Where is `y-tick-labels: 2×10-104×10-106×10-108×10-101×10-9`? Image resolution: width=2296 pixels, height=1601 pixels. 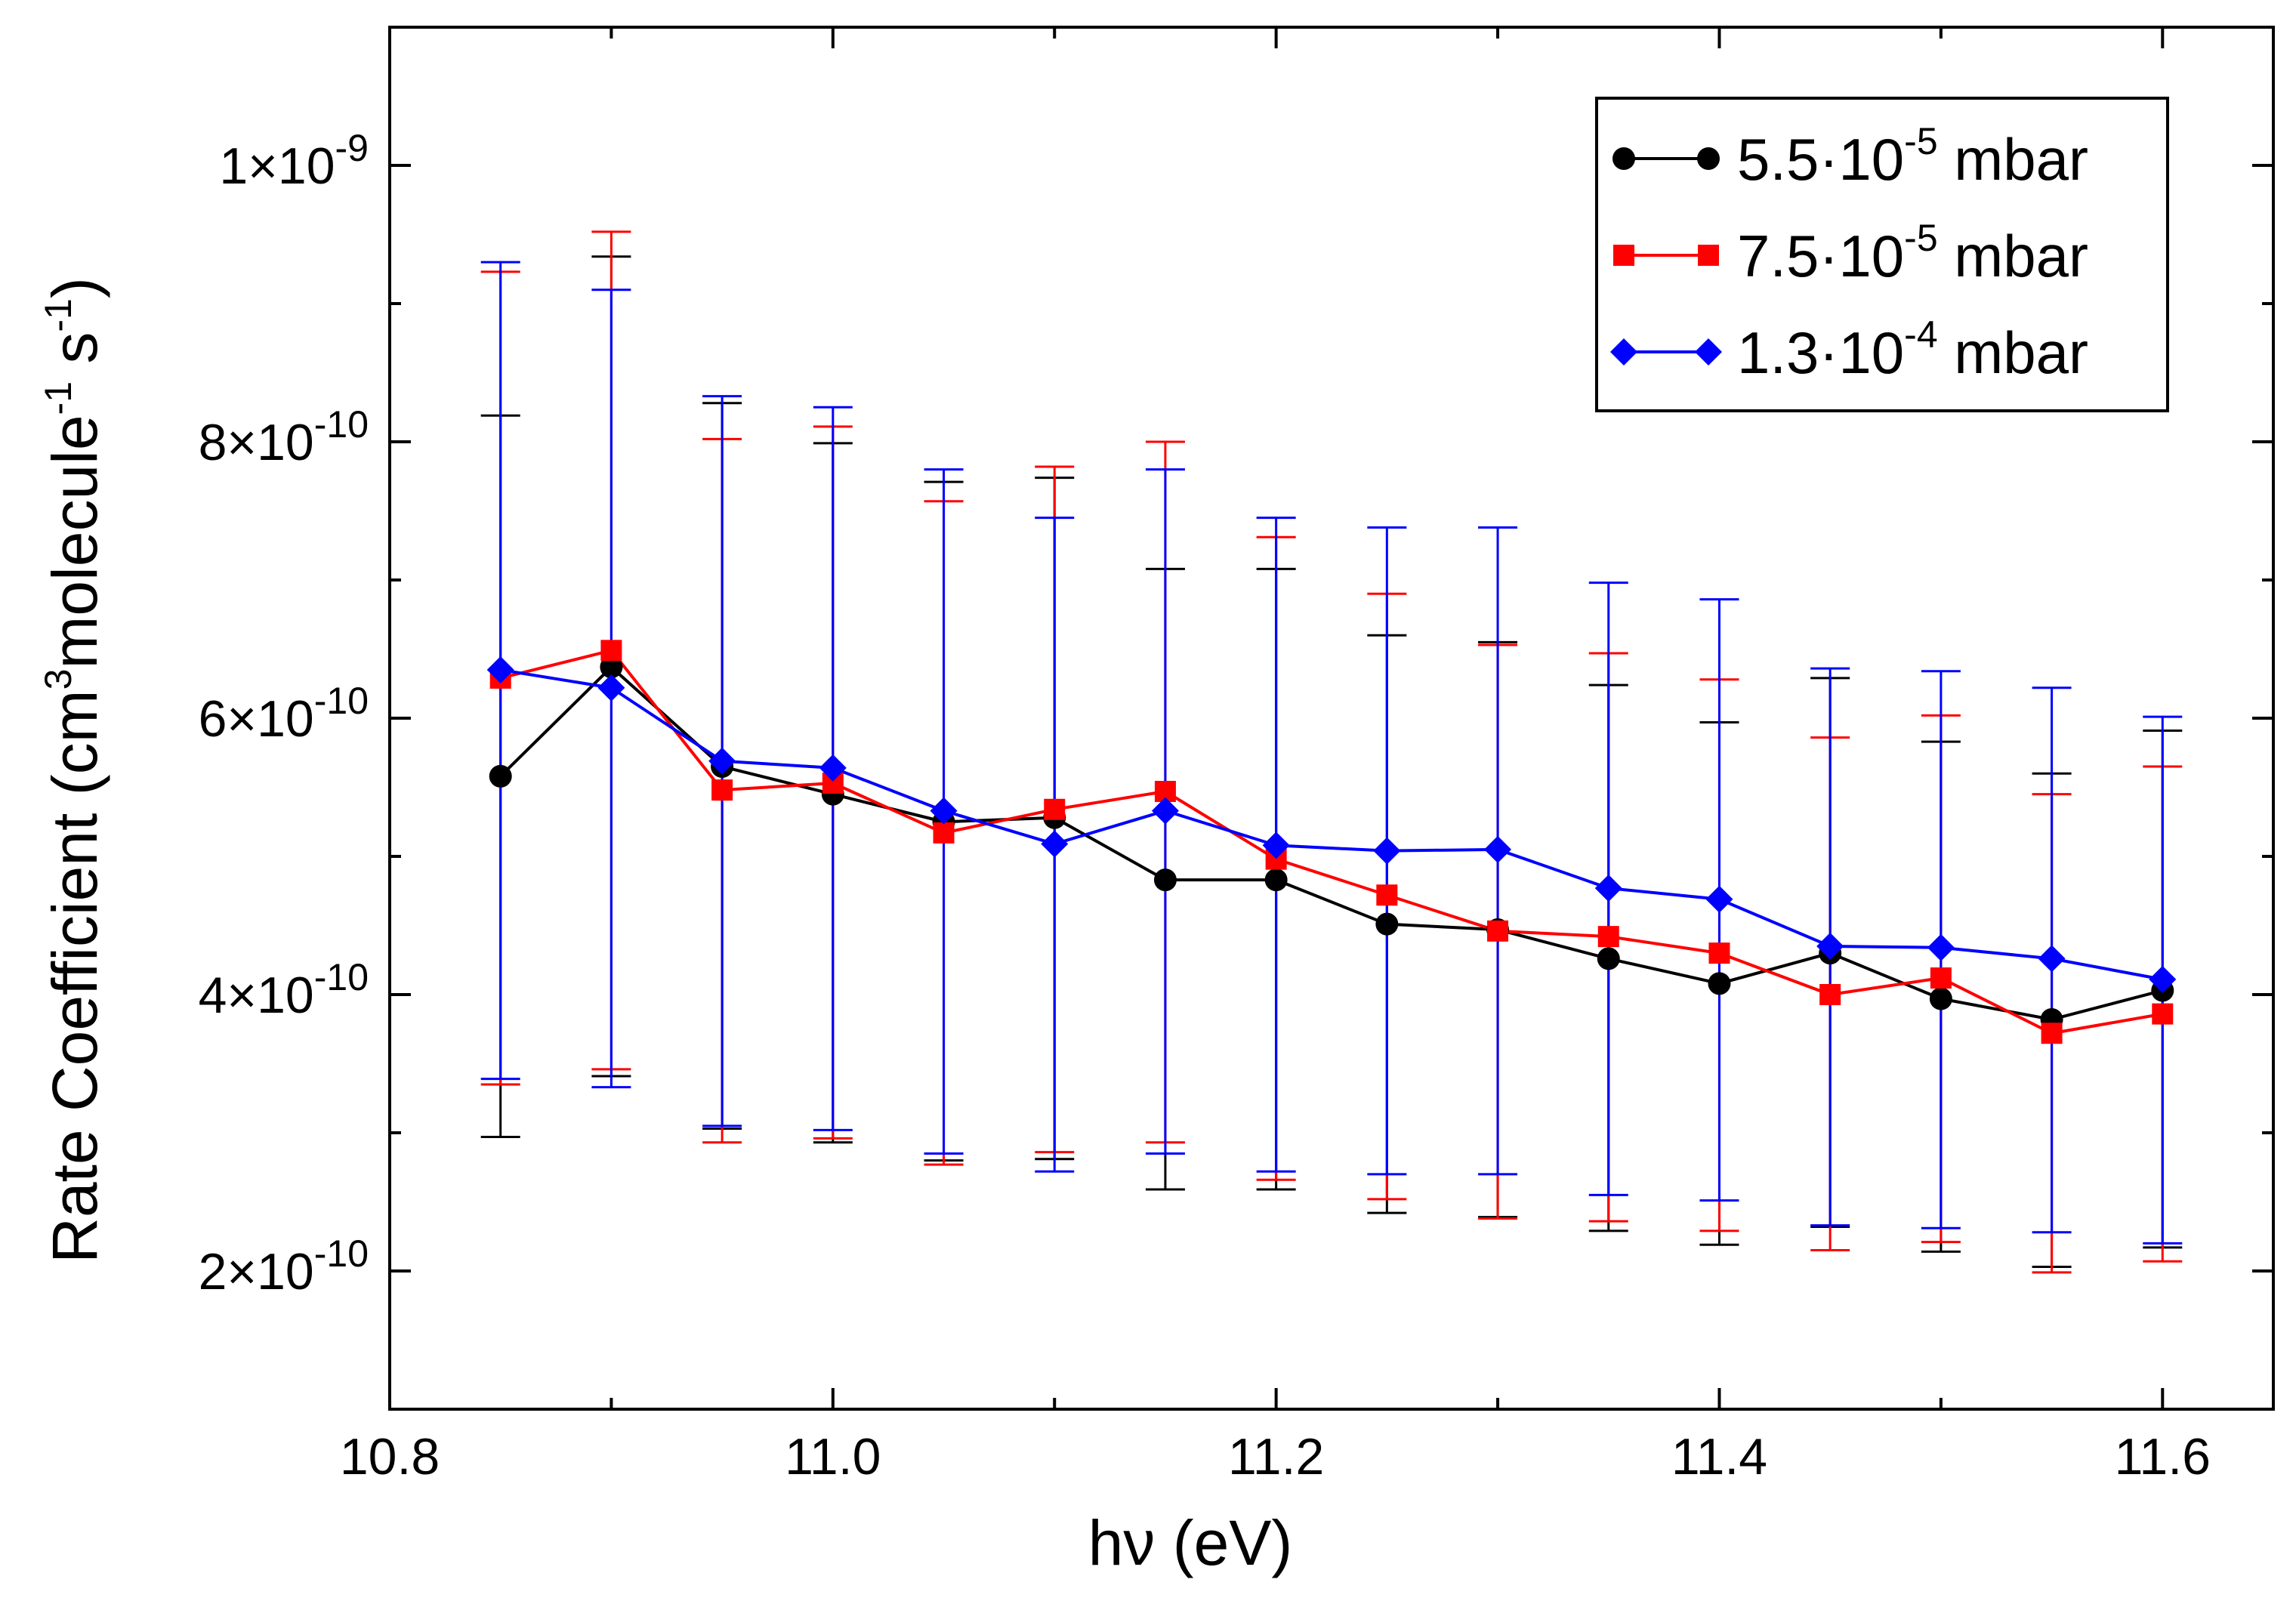
y-tick-labels: 2×10-104×10-106×10-108×10-101×10-9 is located at coordinates (284, 713).